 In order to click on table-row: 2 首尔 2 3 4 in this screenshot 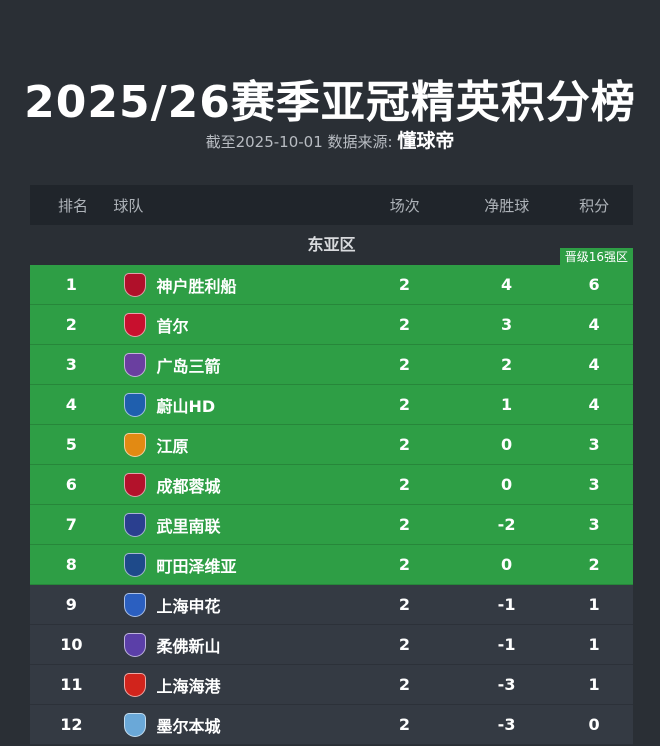, I will do `click(331, 325)`.